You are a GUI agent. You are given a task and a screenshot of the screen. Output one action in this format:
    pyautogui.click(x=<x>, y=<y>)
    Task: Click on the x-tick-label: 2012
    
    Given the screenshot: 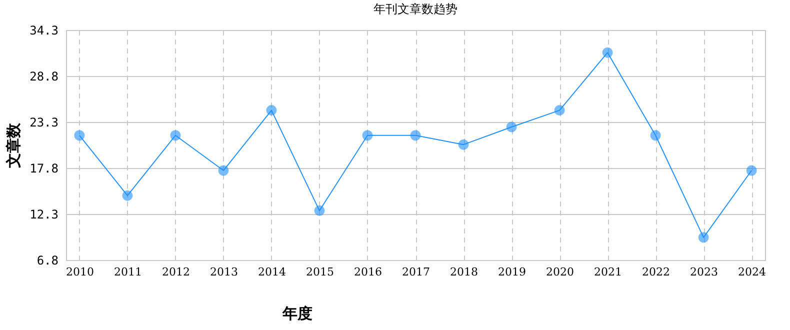 What is the action you would take?
    pyautogui.click(x=176, y=272)
    